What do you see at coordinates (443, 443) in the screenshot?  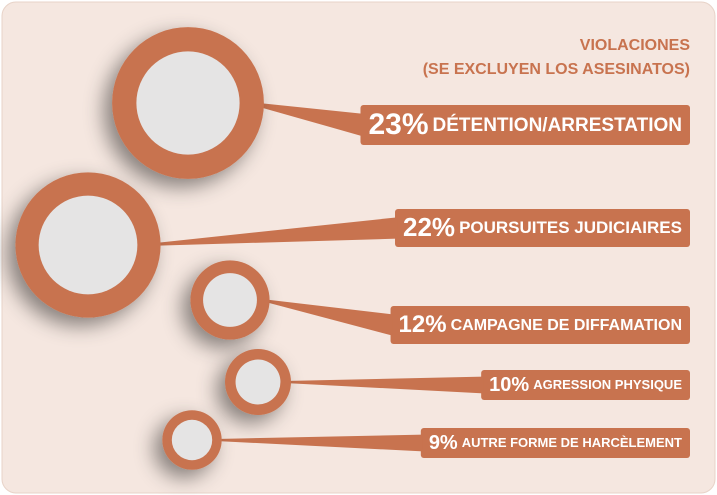 I see `value-label: 9%` at bounding box center [443, 443].